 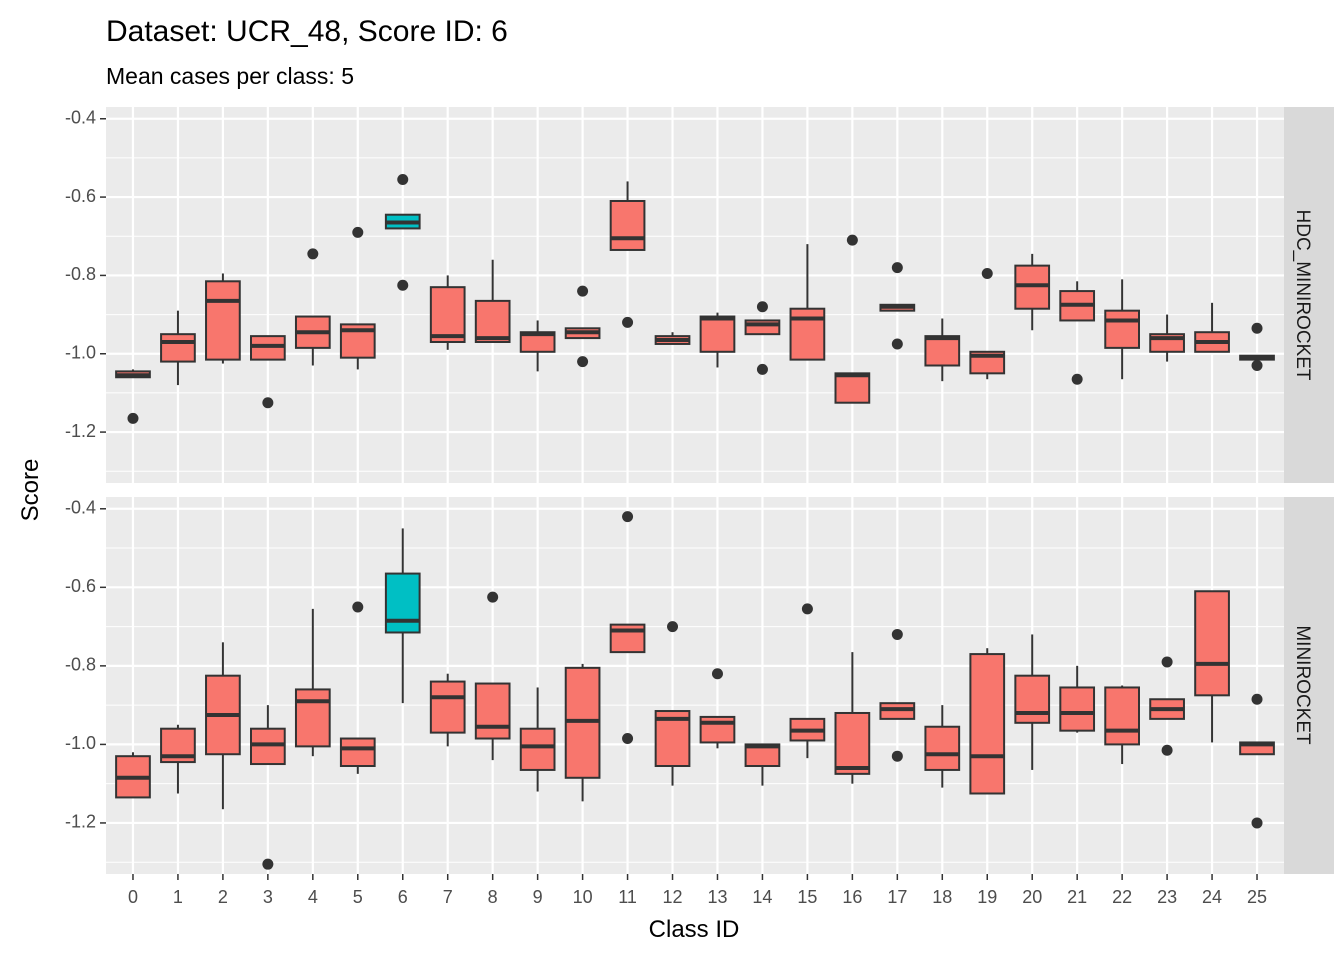 What do you see at coordinates (133, 897) in the screenshot?
I see `x-tick-label: 0` at bounding box center [133, 897].